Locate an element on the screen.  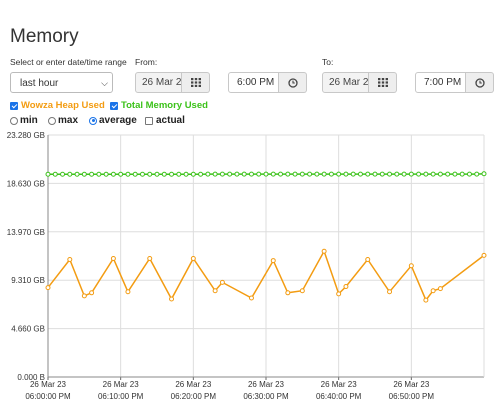
to-time-input: 7:00 PM is located at coordinates (440, 82).